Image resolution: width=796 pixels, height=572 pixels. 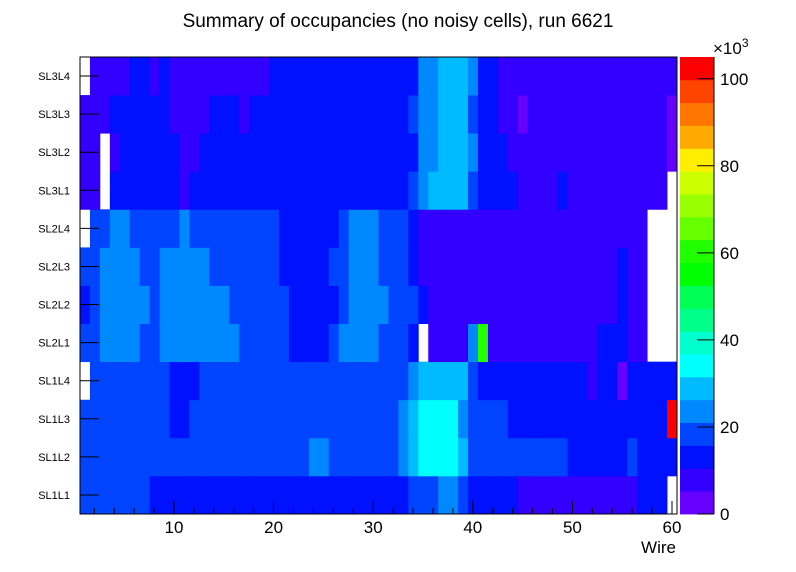 What do you see at coordinates (572, 527) in the screenshot?
I see `x-tick-label: 50` at bounding box center [572, 527].